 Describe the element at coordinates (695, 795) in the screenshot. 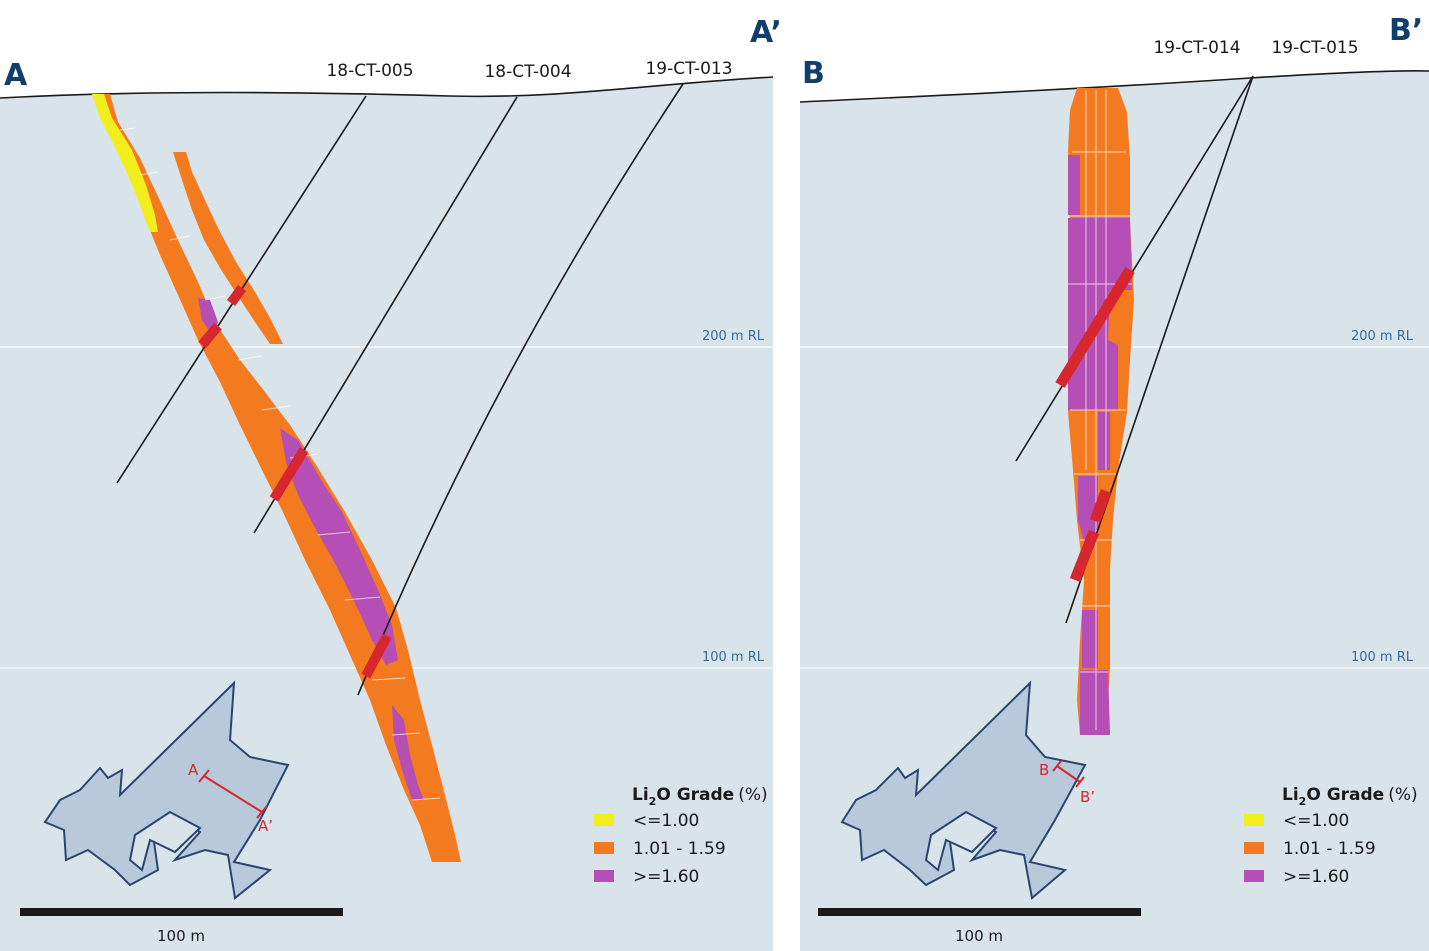

I see `legend-title-suffix-a: O Grade` at that location.